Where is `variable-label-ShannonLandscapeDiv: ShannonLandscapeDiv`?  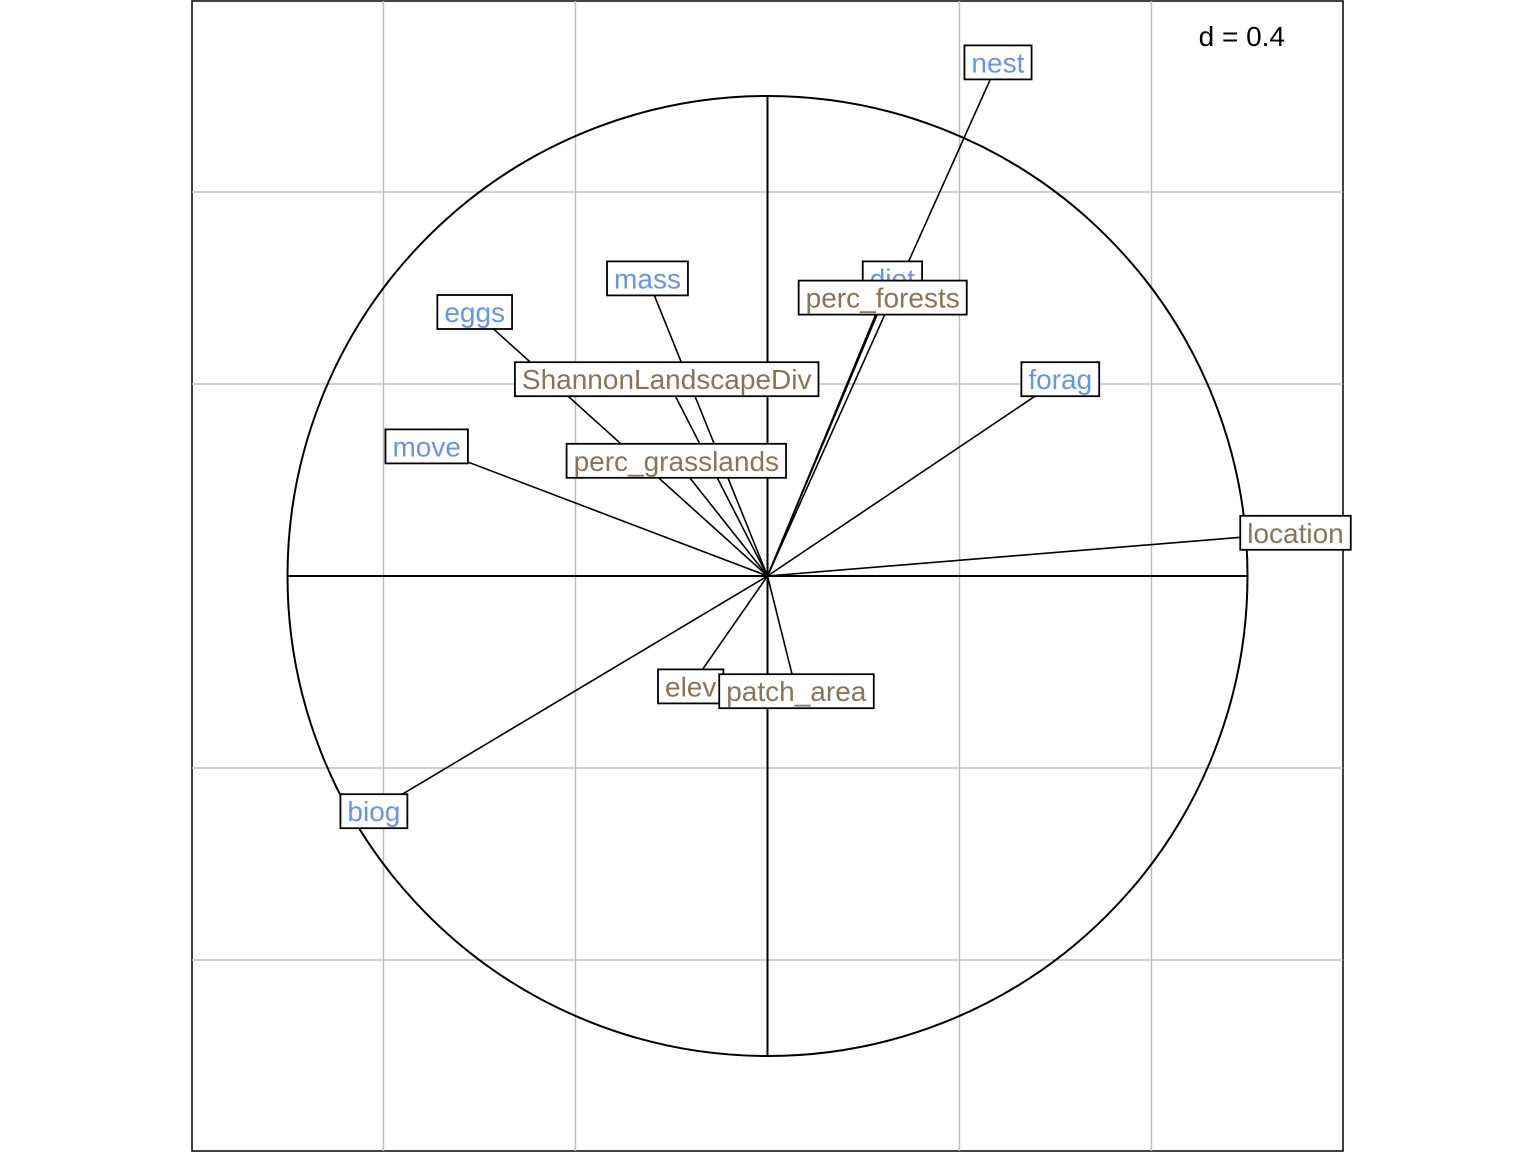
variable-label-ShannonLandscapeDiv: ShannonLandscapeDiv is located at coordinates (667, 379).